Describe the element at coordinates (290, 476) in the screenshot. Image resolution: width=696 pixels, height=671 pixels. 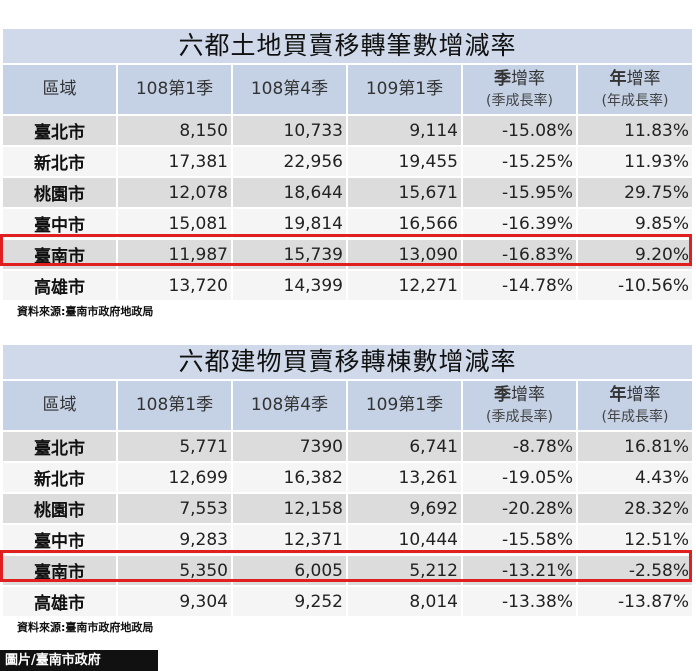
I see `cell-108q4: 16,382` at that location.